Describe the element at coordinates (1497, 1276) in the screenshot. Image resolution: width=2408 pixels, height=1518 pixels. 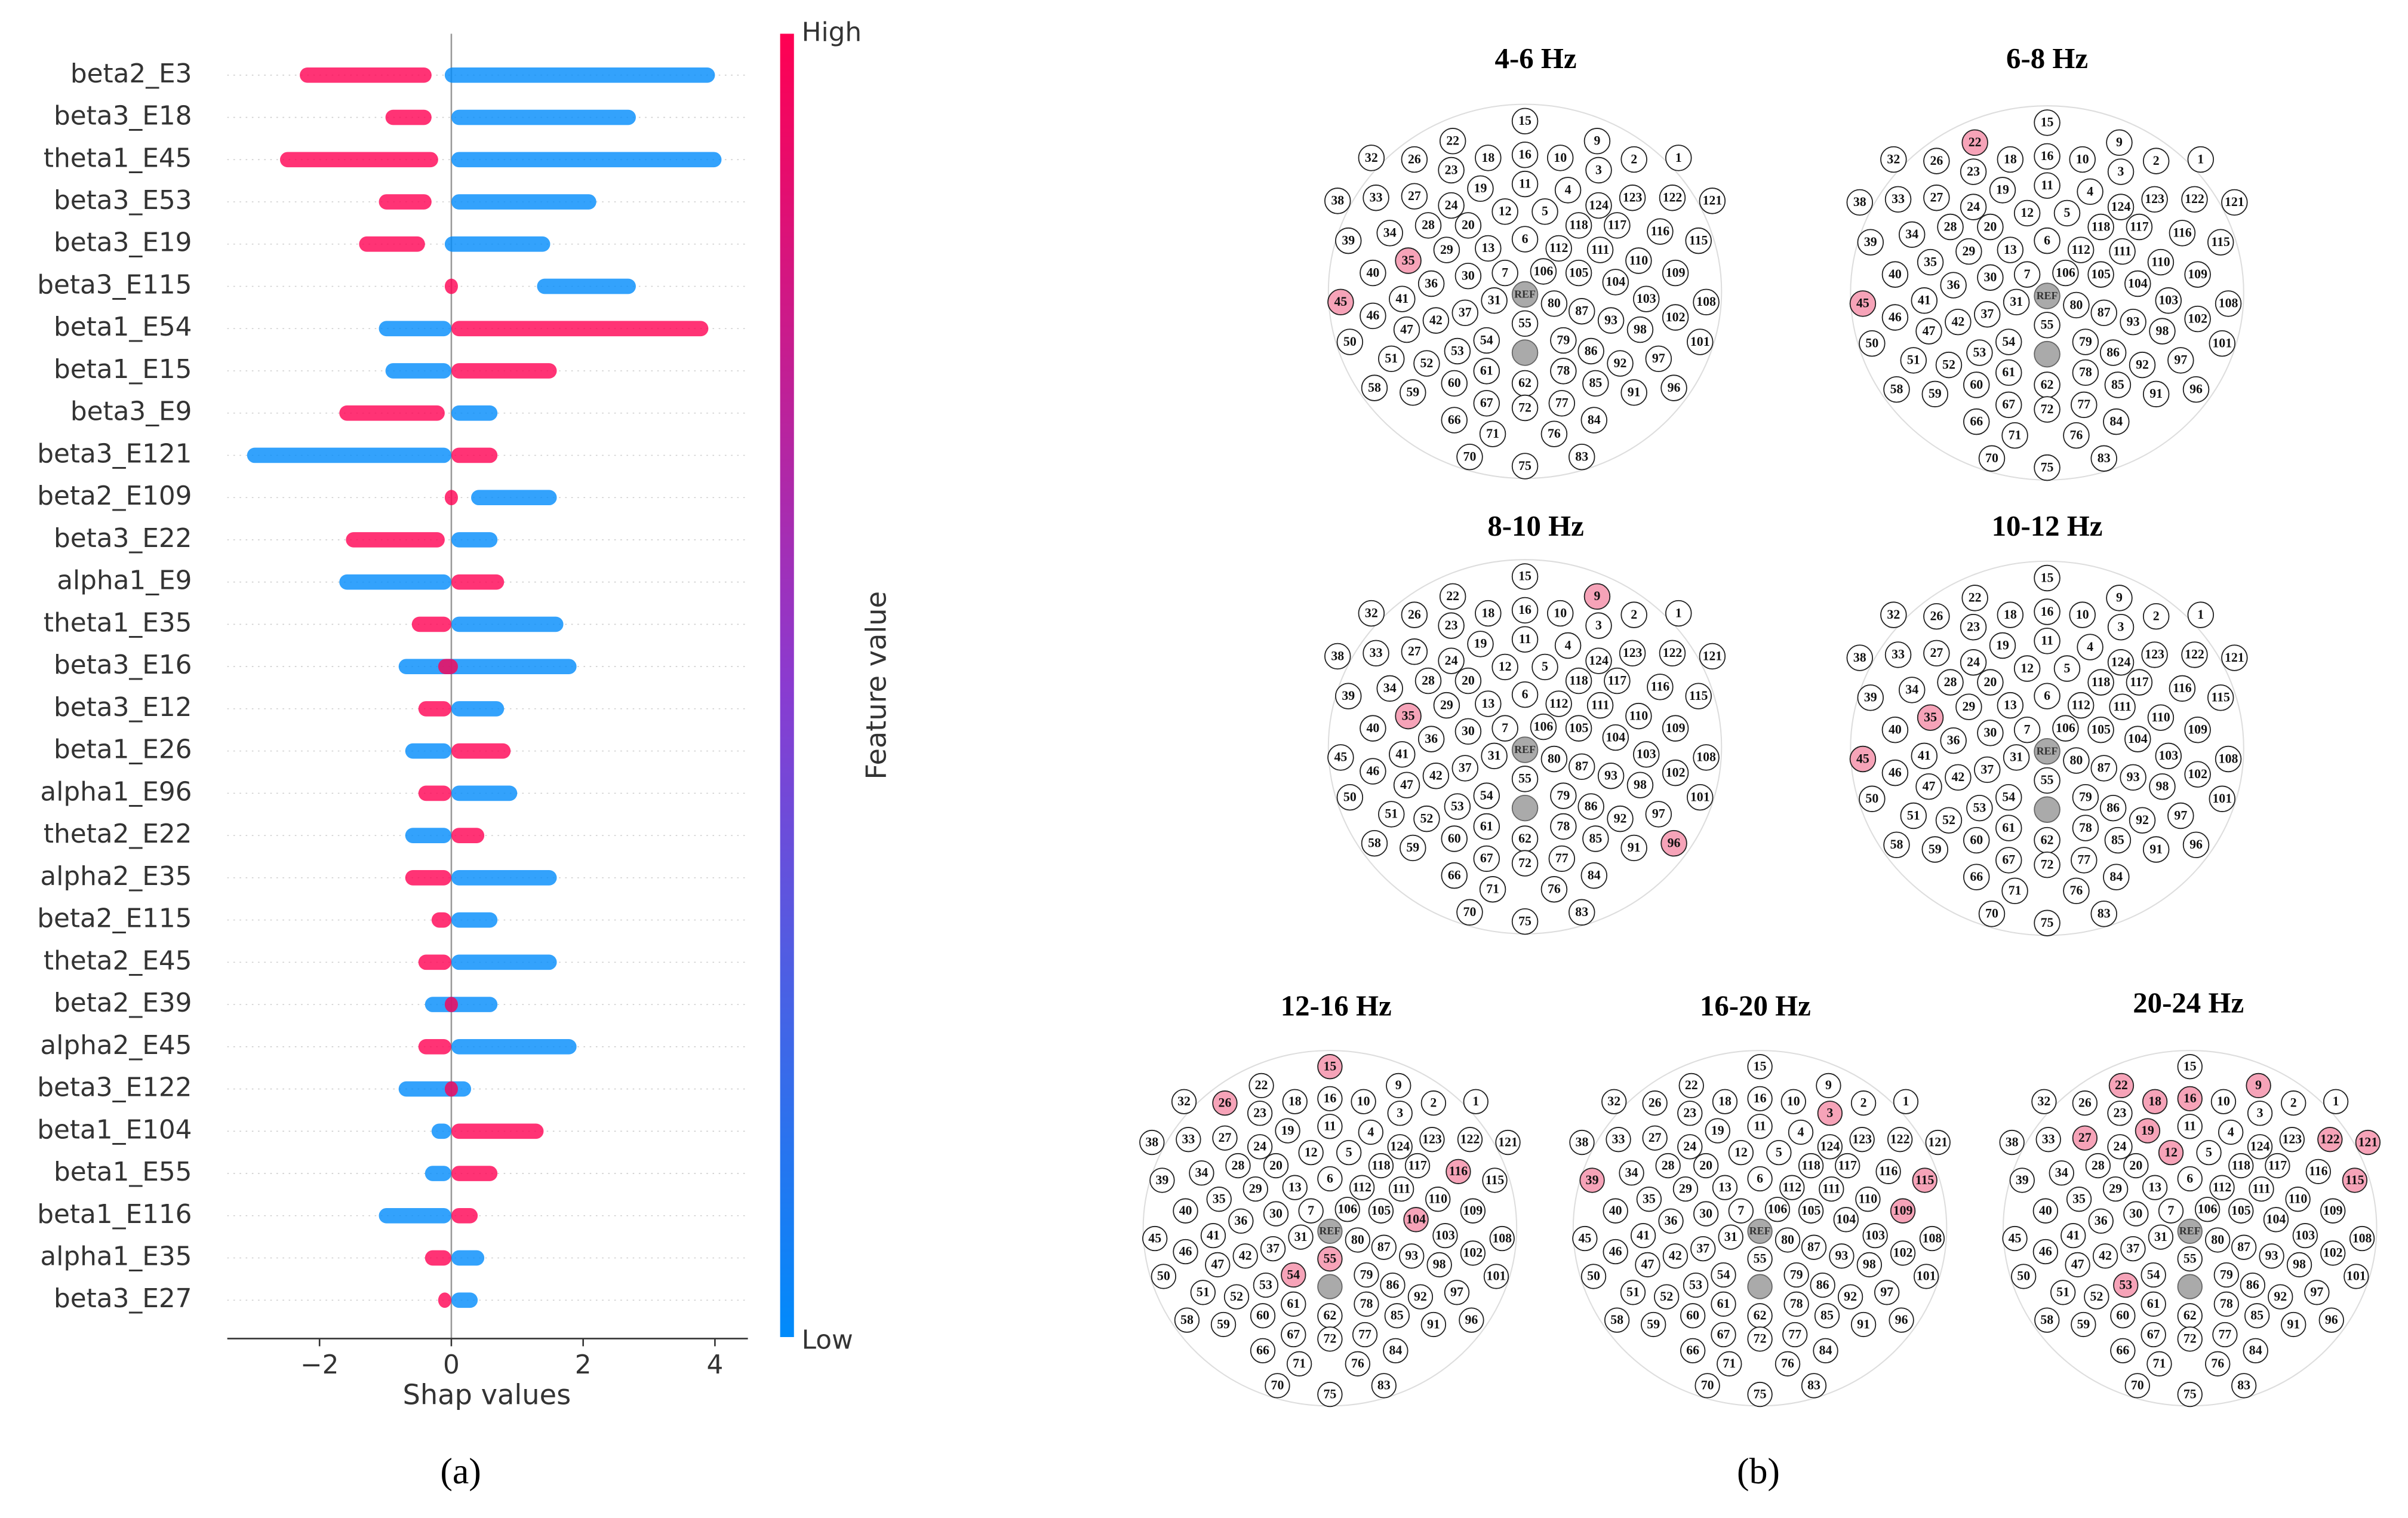
I see `electrode-label: 101` at that location.